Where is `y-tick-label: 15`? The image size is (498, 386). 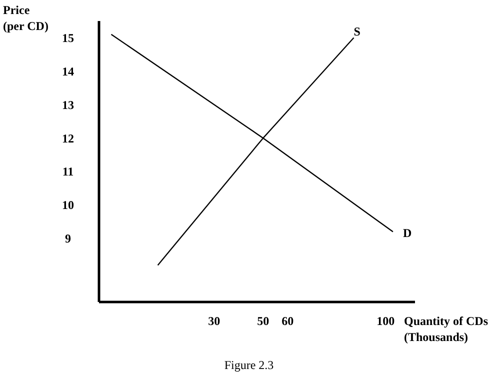 y-tick-label: 15 is located at coordinates (68, 37).